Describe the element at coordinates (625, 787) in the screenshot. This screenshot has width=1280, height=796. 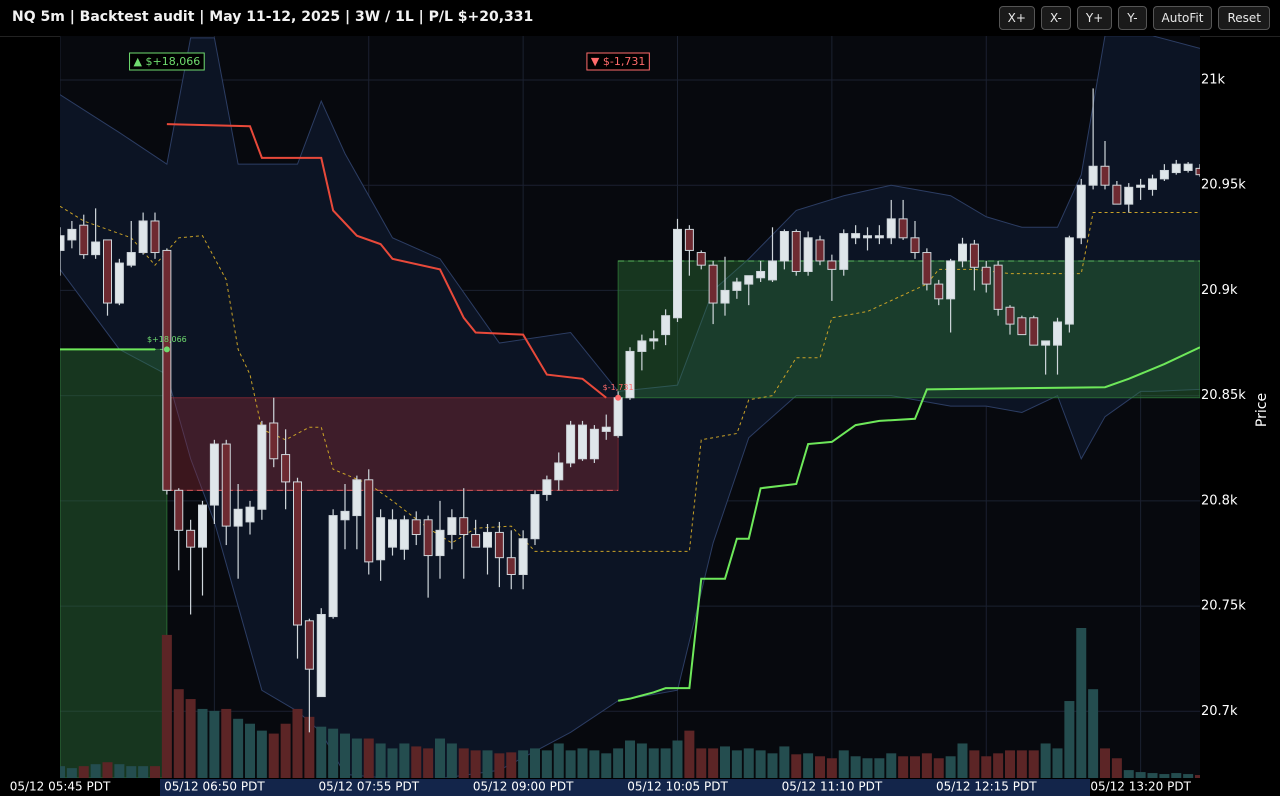
I see `x-range-strip` at that location.